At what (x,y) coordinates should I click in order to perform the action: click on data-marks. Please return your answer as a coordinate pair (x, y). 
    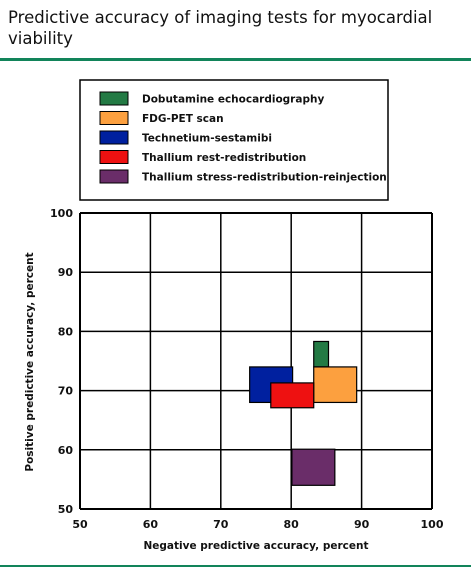
    Looking at the image, I should click on (303, 413).